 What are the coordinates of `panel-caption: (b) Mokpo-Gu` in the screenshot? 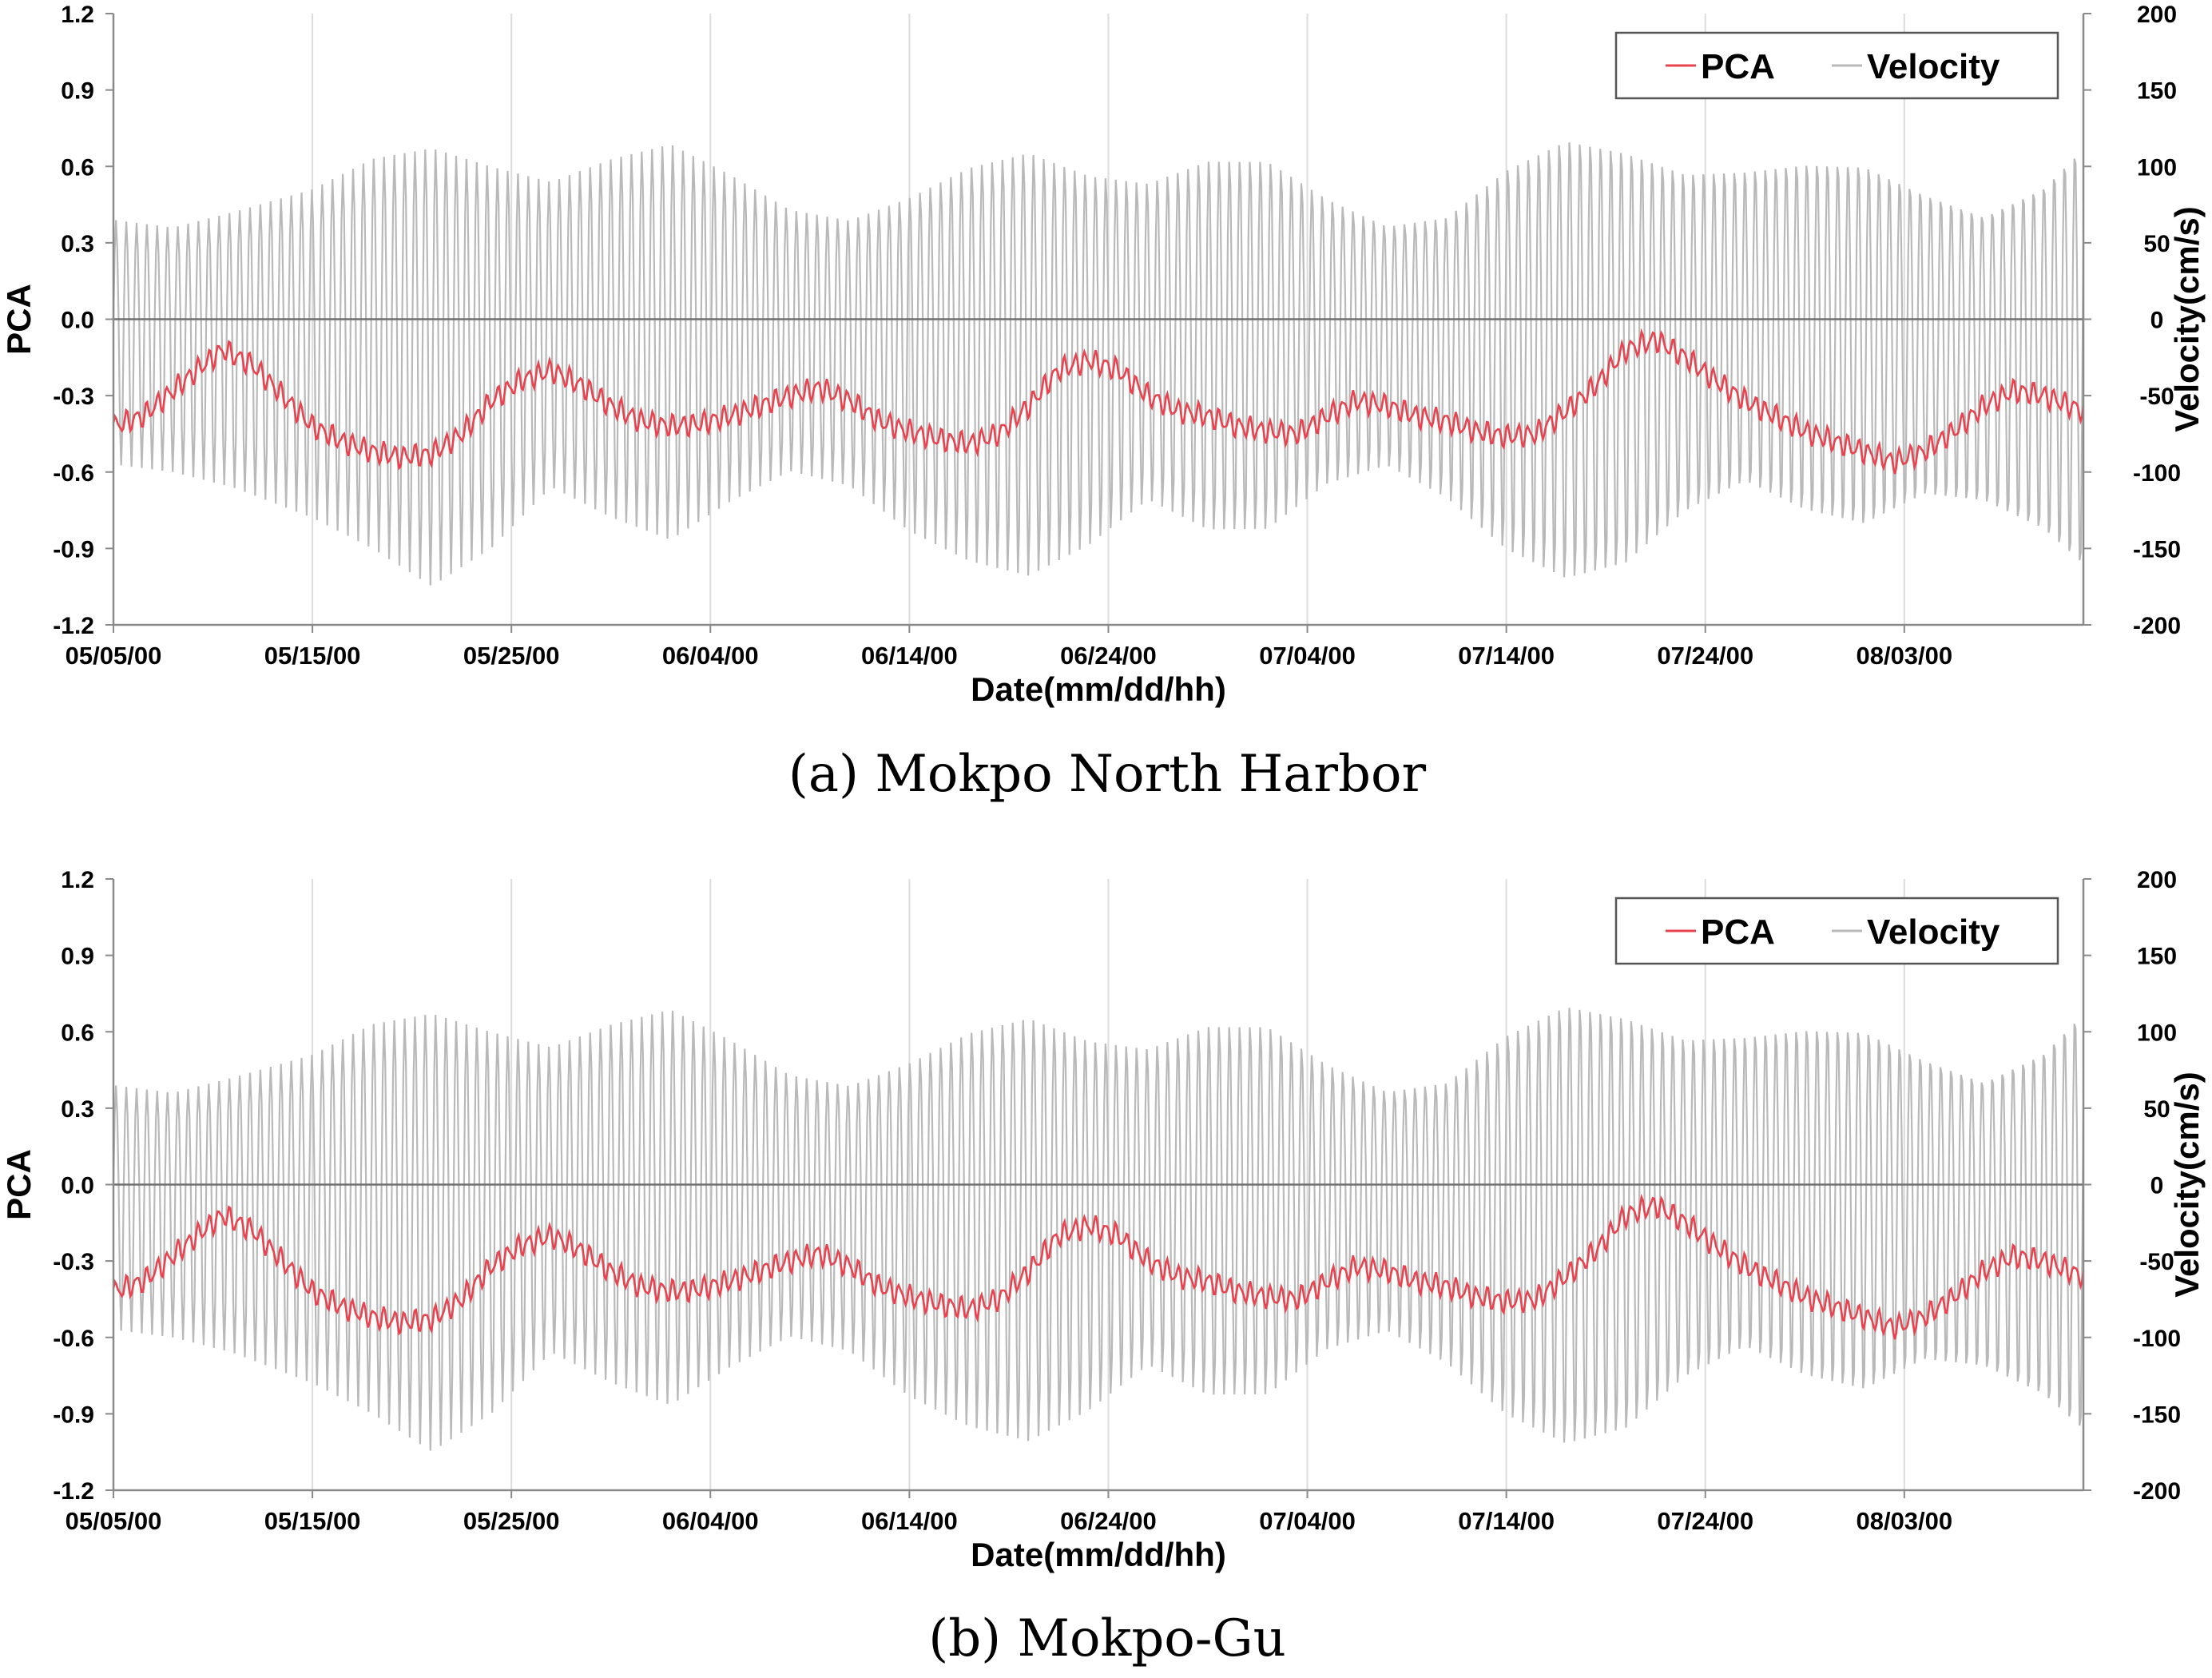 It's located at (1107, 1638).